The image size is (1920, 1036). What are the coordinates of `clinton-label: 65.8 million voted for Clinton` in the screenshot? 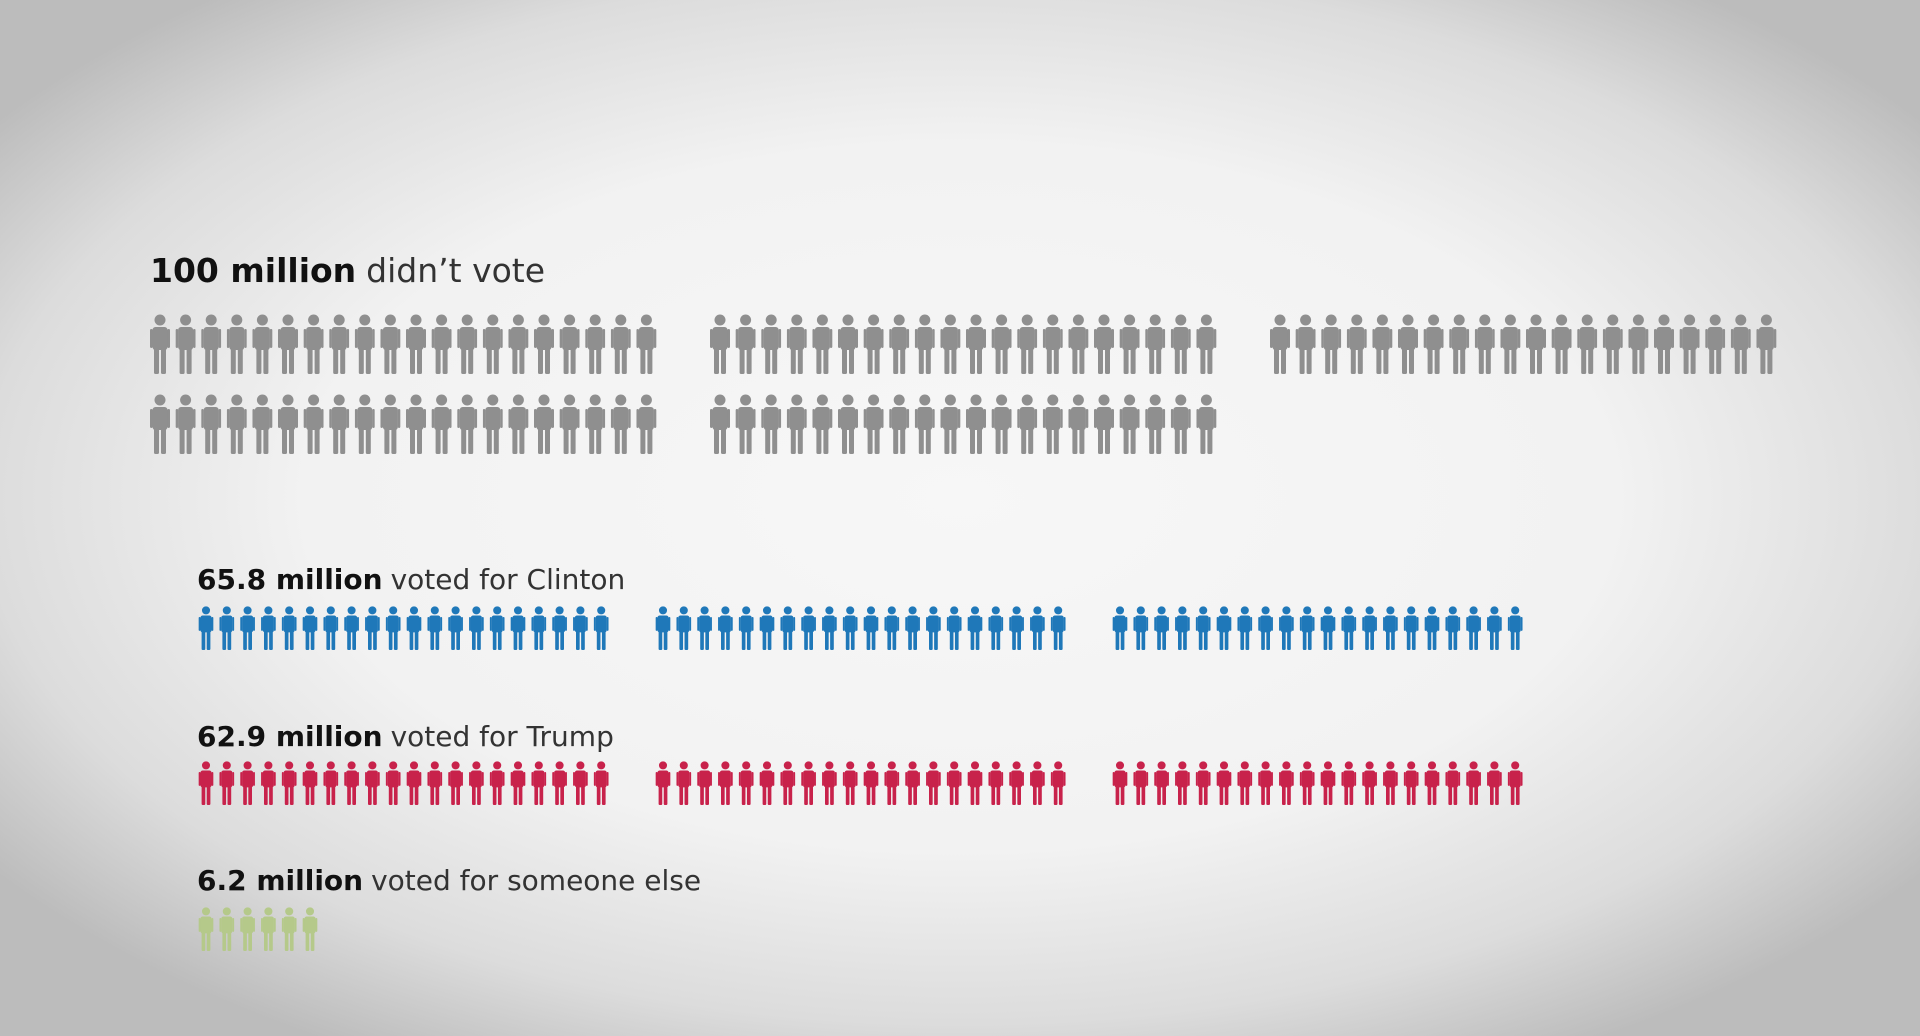 It's located at (411, 579).